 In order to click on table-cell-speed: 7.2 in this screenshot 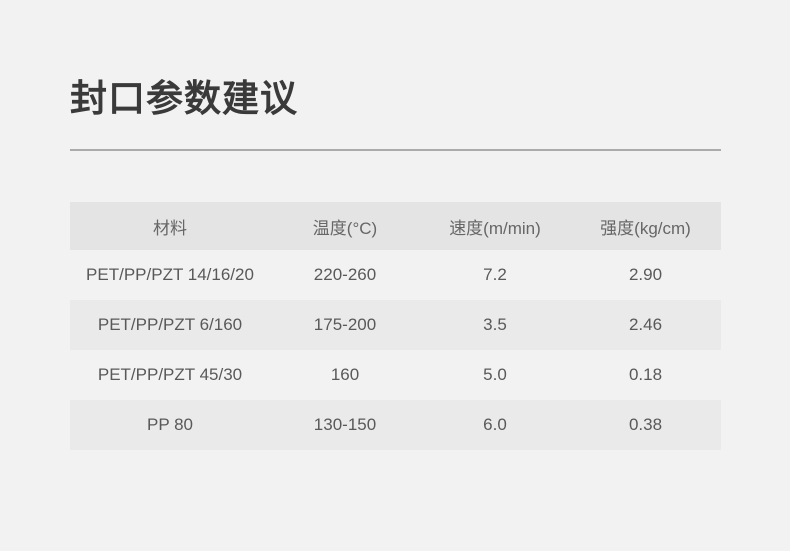, I will do `click(495, 274)`.